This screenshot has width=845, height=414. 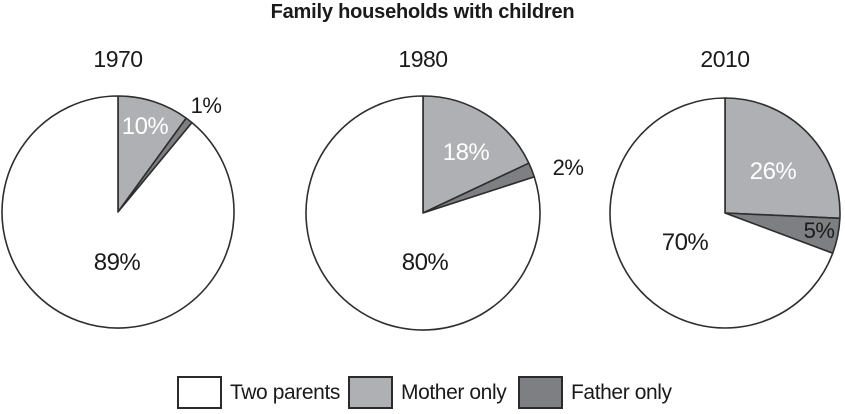 I want to click on label-two-parents-2010: 70%, so click(x=685, y=242).